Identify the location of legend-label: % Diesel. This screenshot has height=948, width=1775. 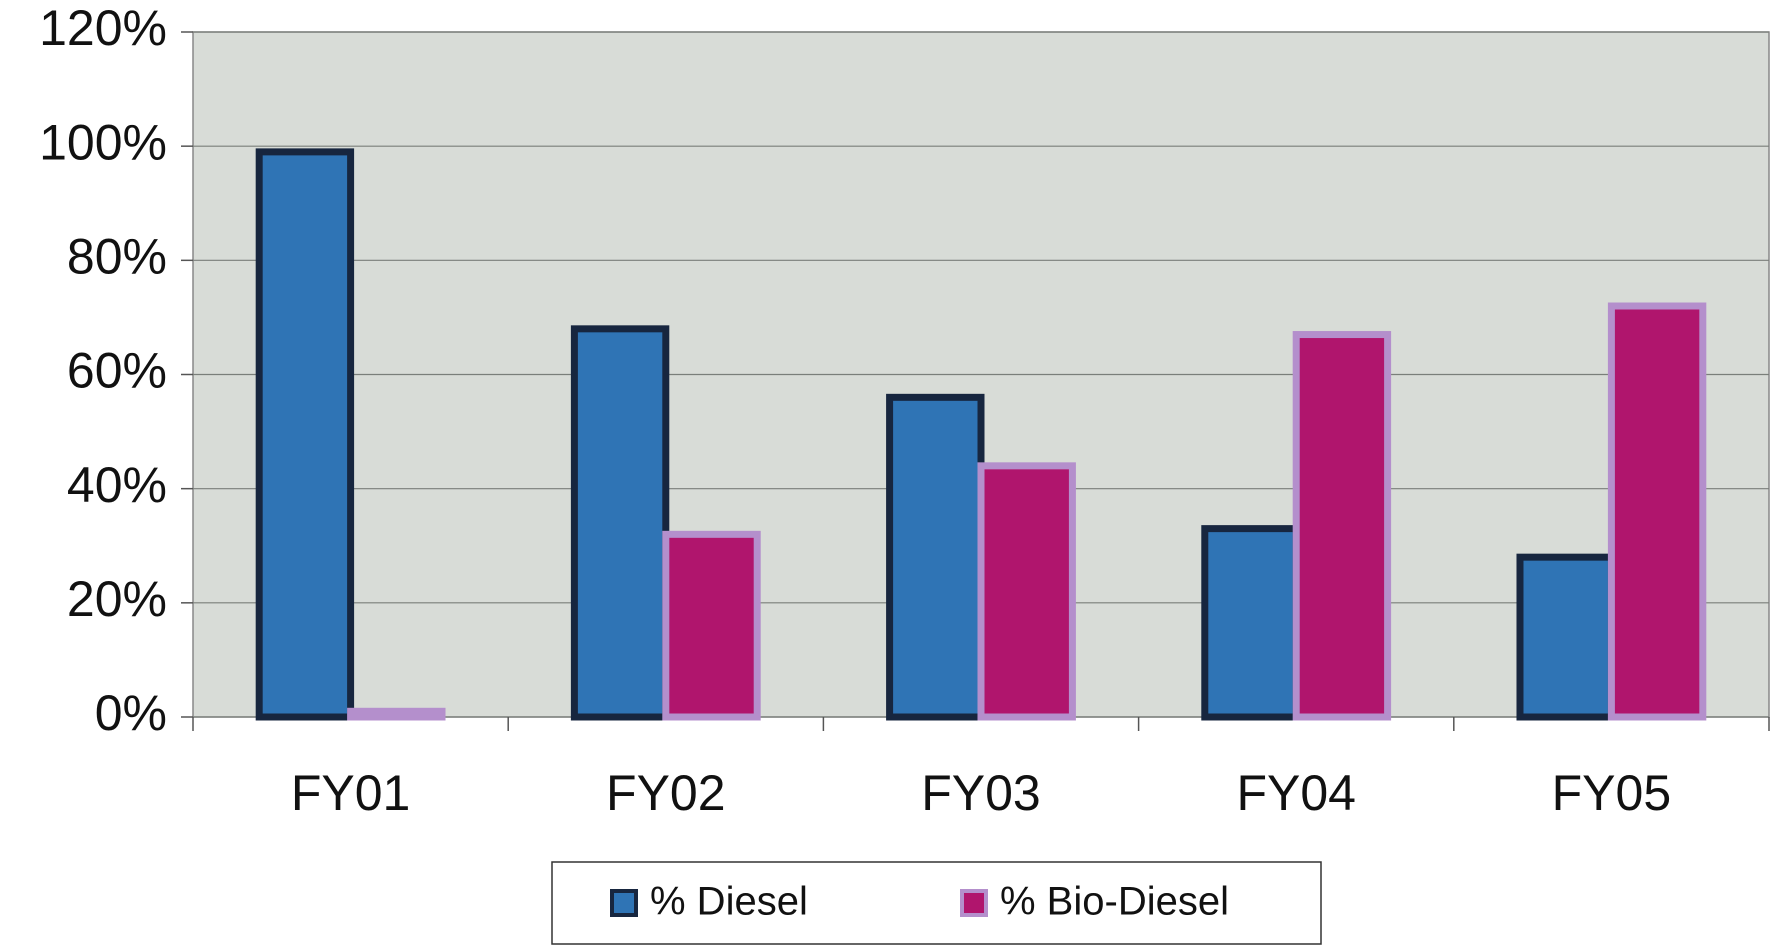
(729, 902).